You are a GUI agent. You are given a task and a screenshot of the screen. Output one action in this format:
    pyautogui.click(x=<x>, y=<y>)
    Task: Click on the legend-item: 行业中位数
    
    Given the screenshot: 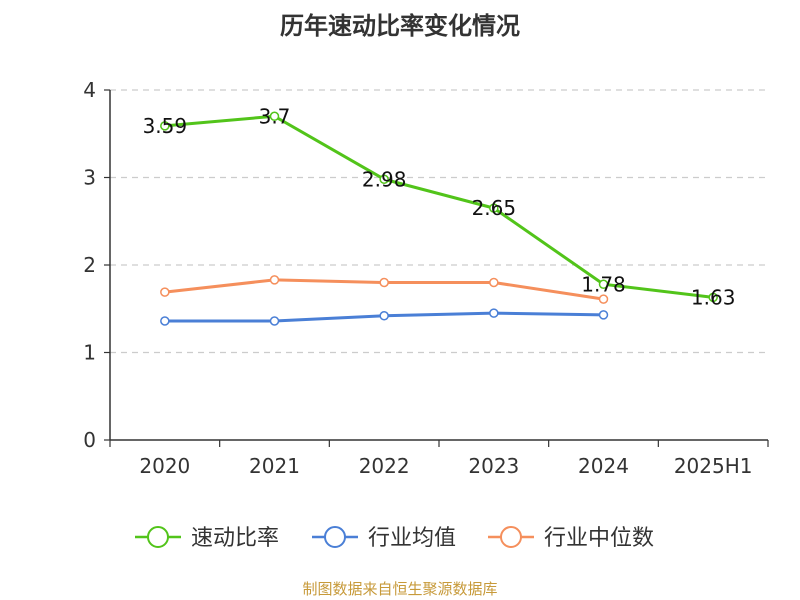 What is the action you would take?
    pyautogui.click(x=571, y=538)
    